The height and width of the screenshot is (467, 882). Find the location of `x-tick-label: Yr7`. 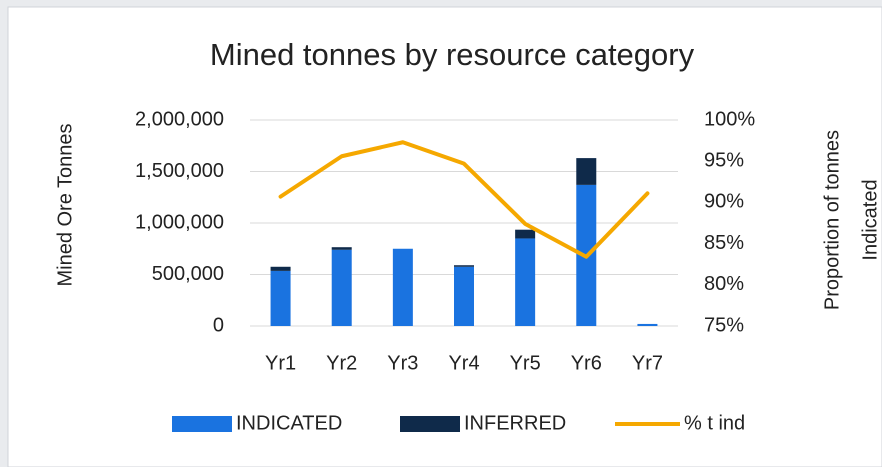

x-tick-label: Yr7 is located at coordinates (647, 363).